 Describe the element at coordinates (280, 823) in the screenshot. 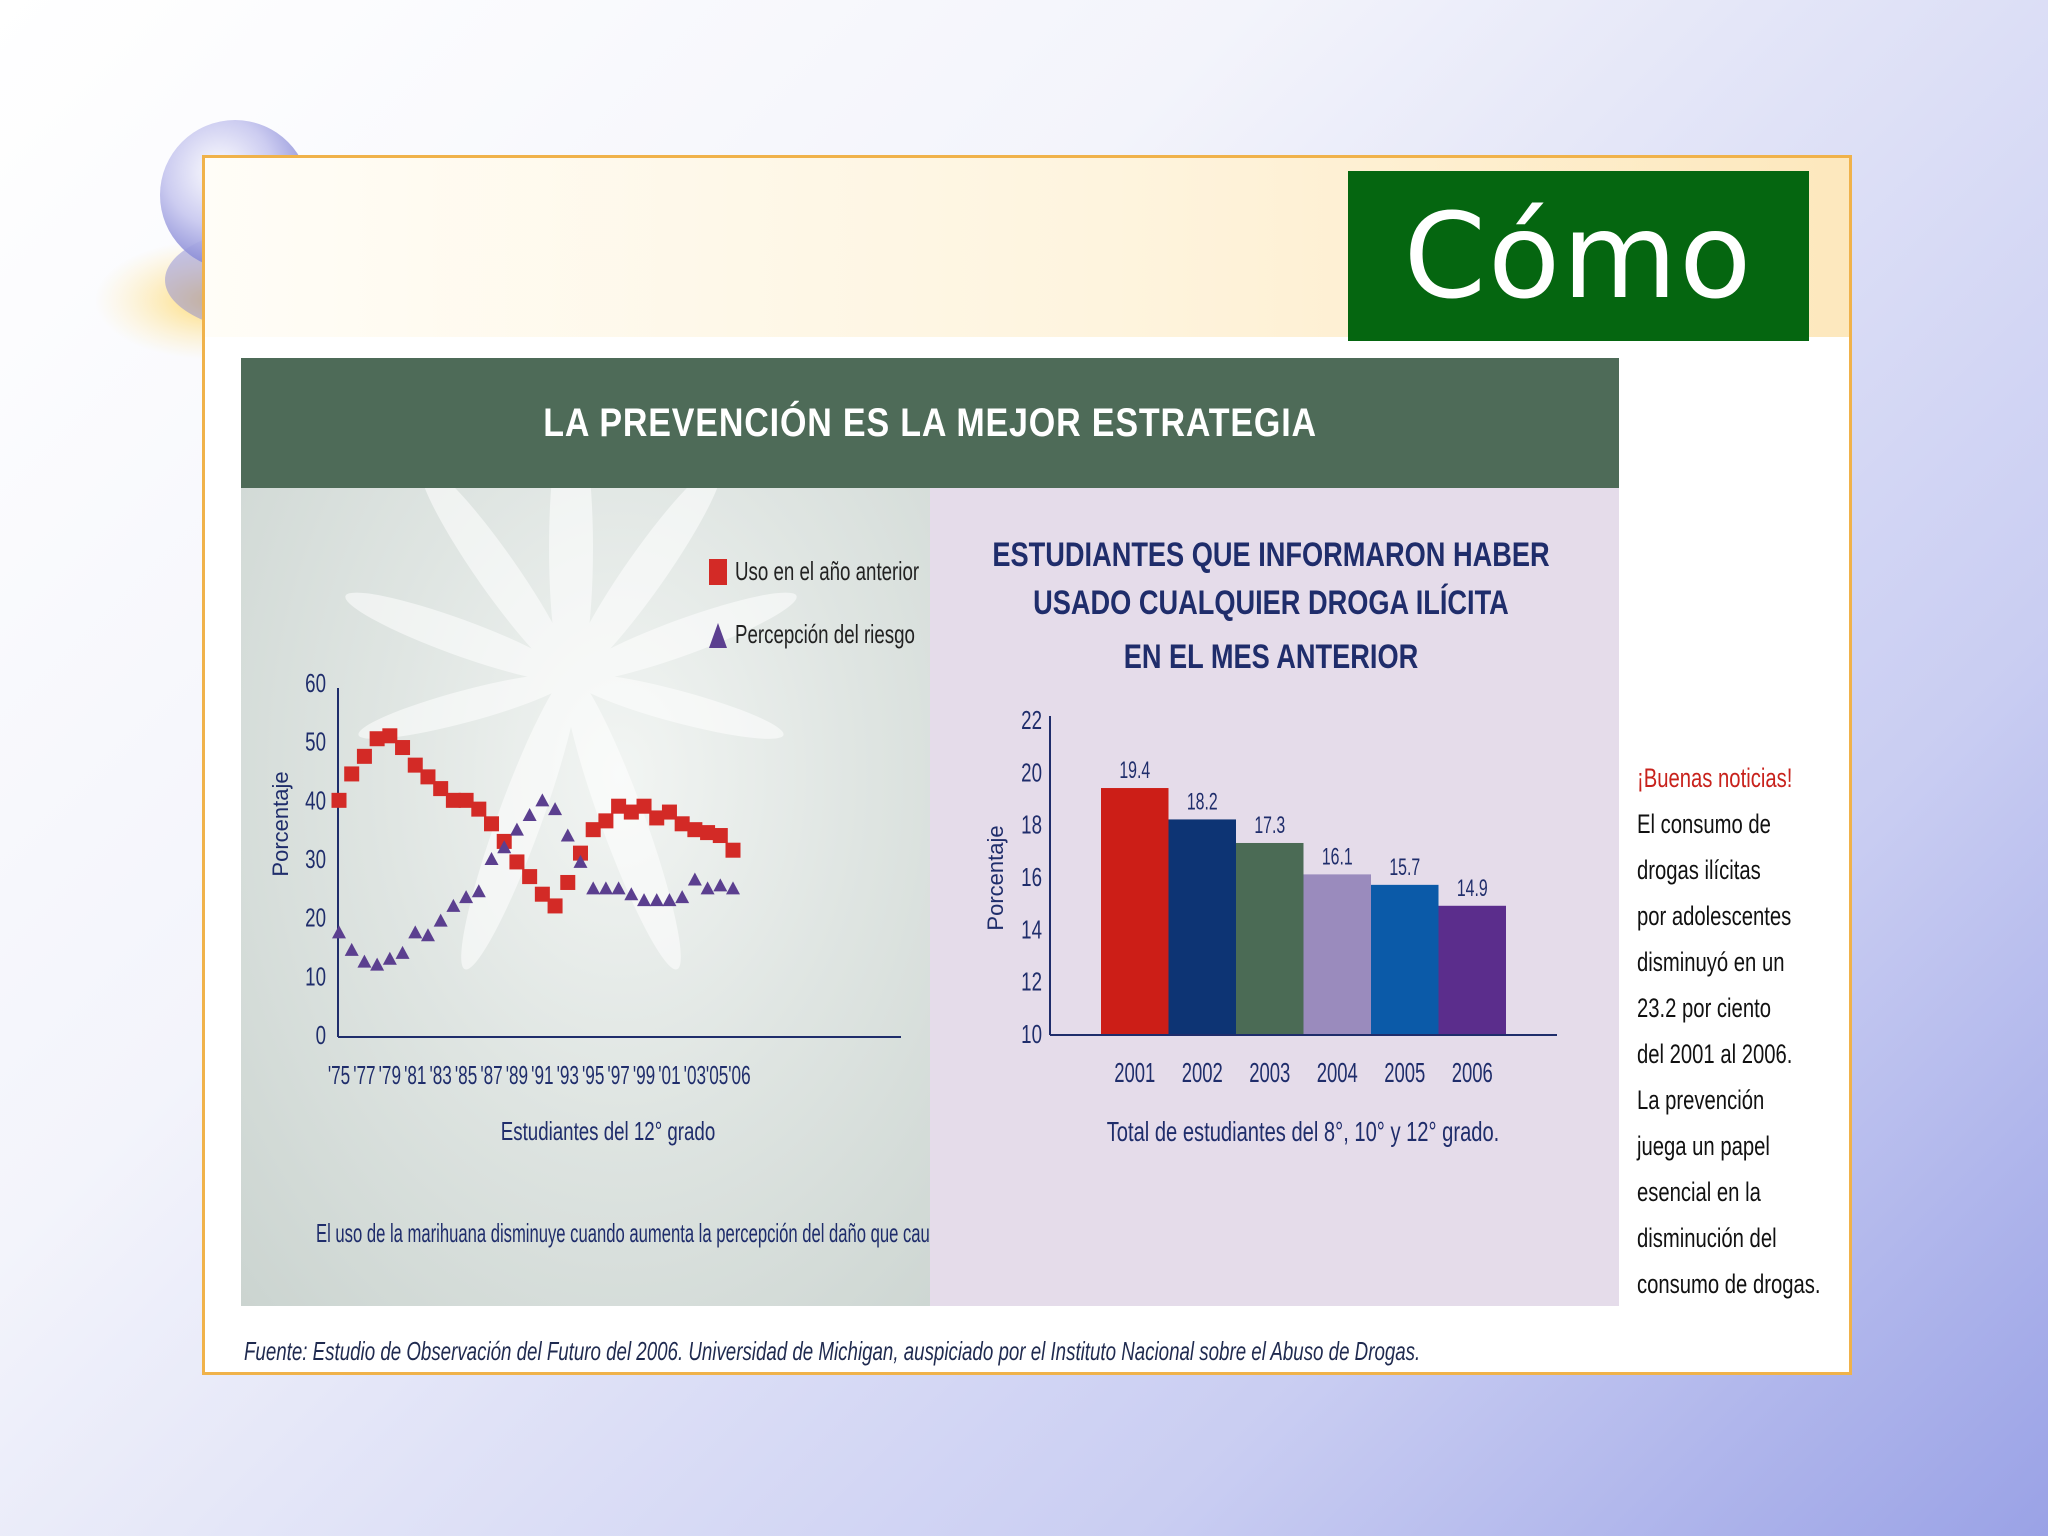

I see `line-chart-ylabel: Porcentaje` at that location.